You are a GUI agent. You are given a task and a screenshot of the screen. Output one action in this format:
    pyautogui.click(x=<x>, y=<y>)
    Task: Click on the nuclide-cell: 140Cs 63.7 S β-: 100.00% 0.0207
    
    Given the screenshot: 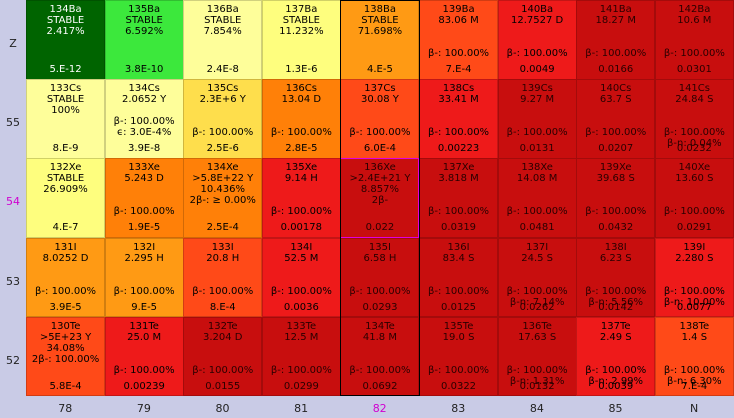 What is the action you would take?
    pyautogui.click(x=616, y=119)
    